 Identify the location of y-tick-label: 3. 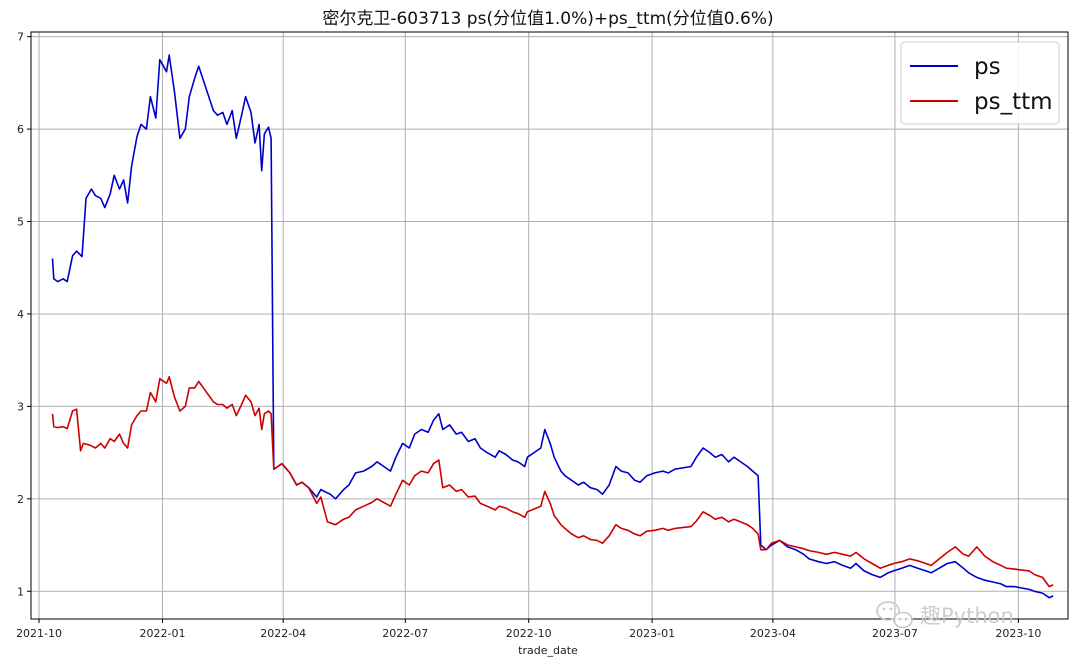
(20, 406).